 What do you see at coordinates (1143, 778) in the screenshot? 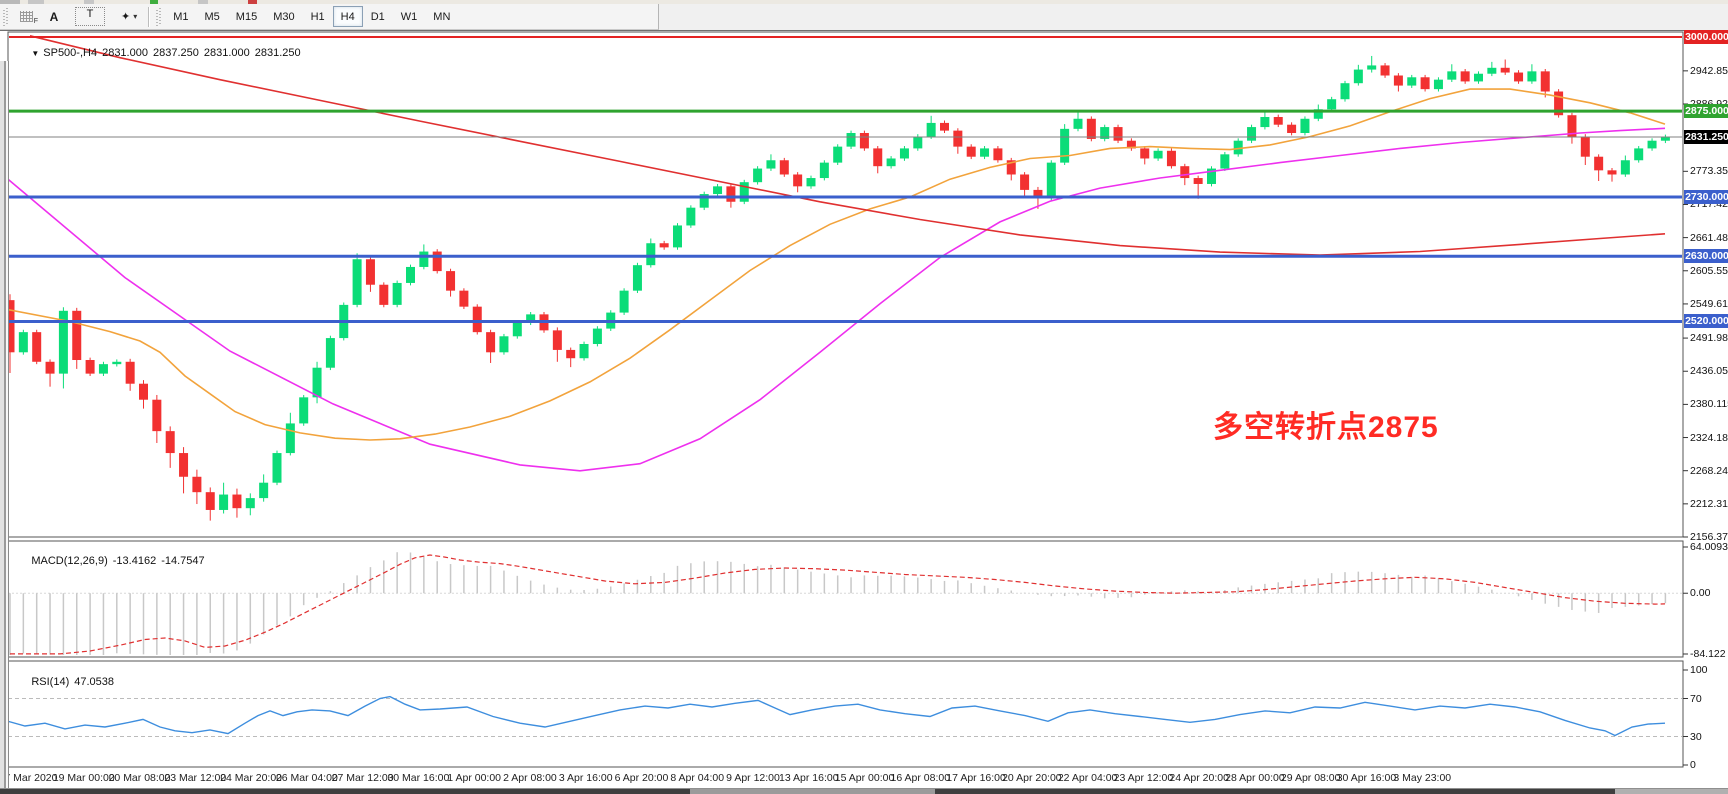
I see `time-tick: 23 Apr 12:00` at bounding box center [1143, 778].